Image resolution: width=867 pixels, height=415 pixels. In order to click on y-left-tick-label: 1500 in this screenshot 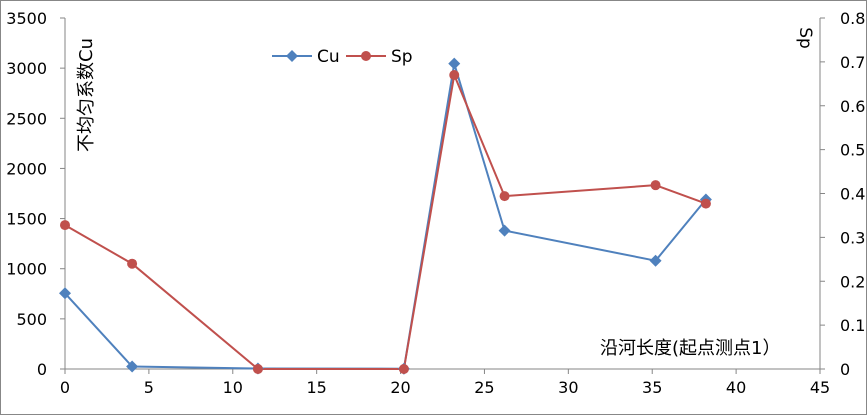, I will do `click(26, 219)`.